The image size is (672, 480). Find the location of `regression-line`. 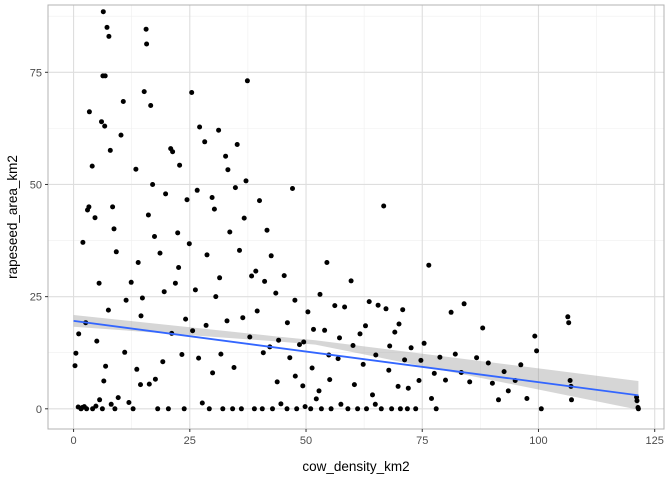

regression-line is located at coordinates (356, 358).